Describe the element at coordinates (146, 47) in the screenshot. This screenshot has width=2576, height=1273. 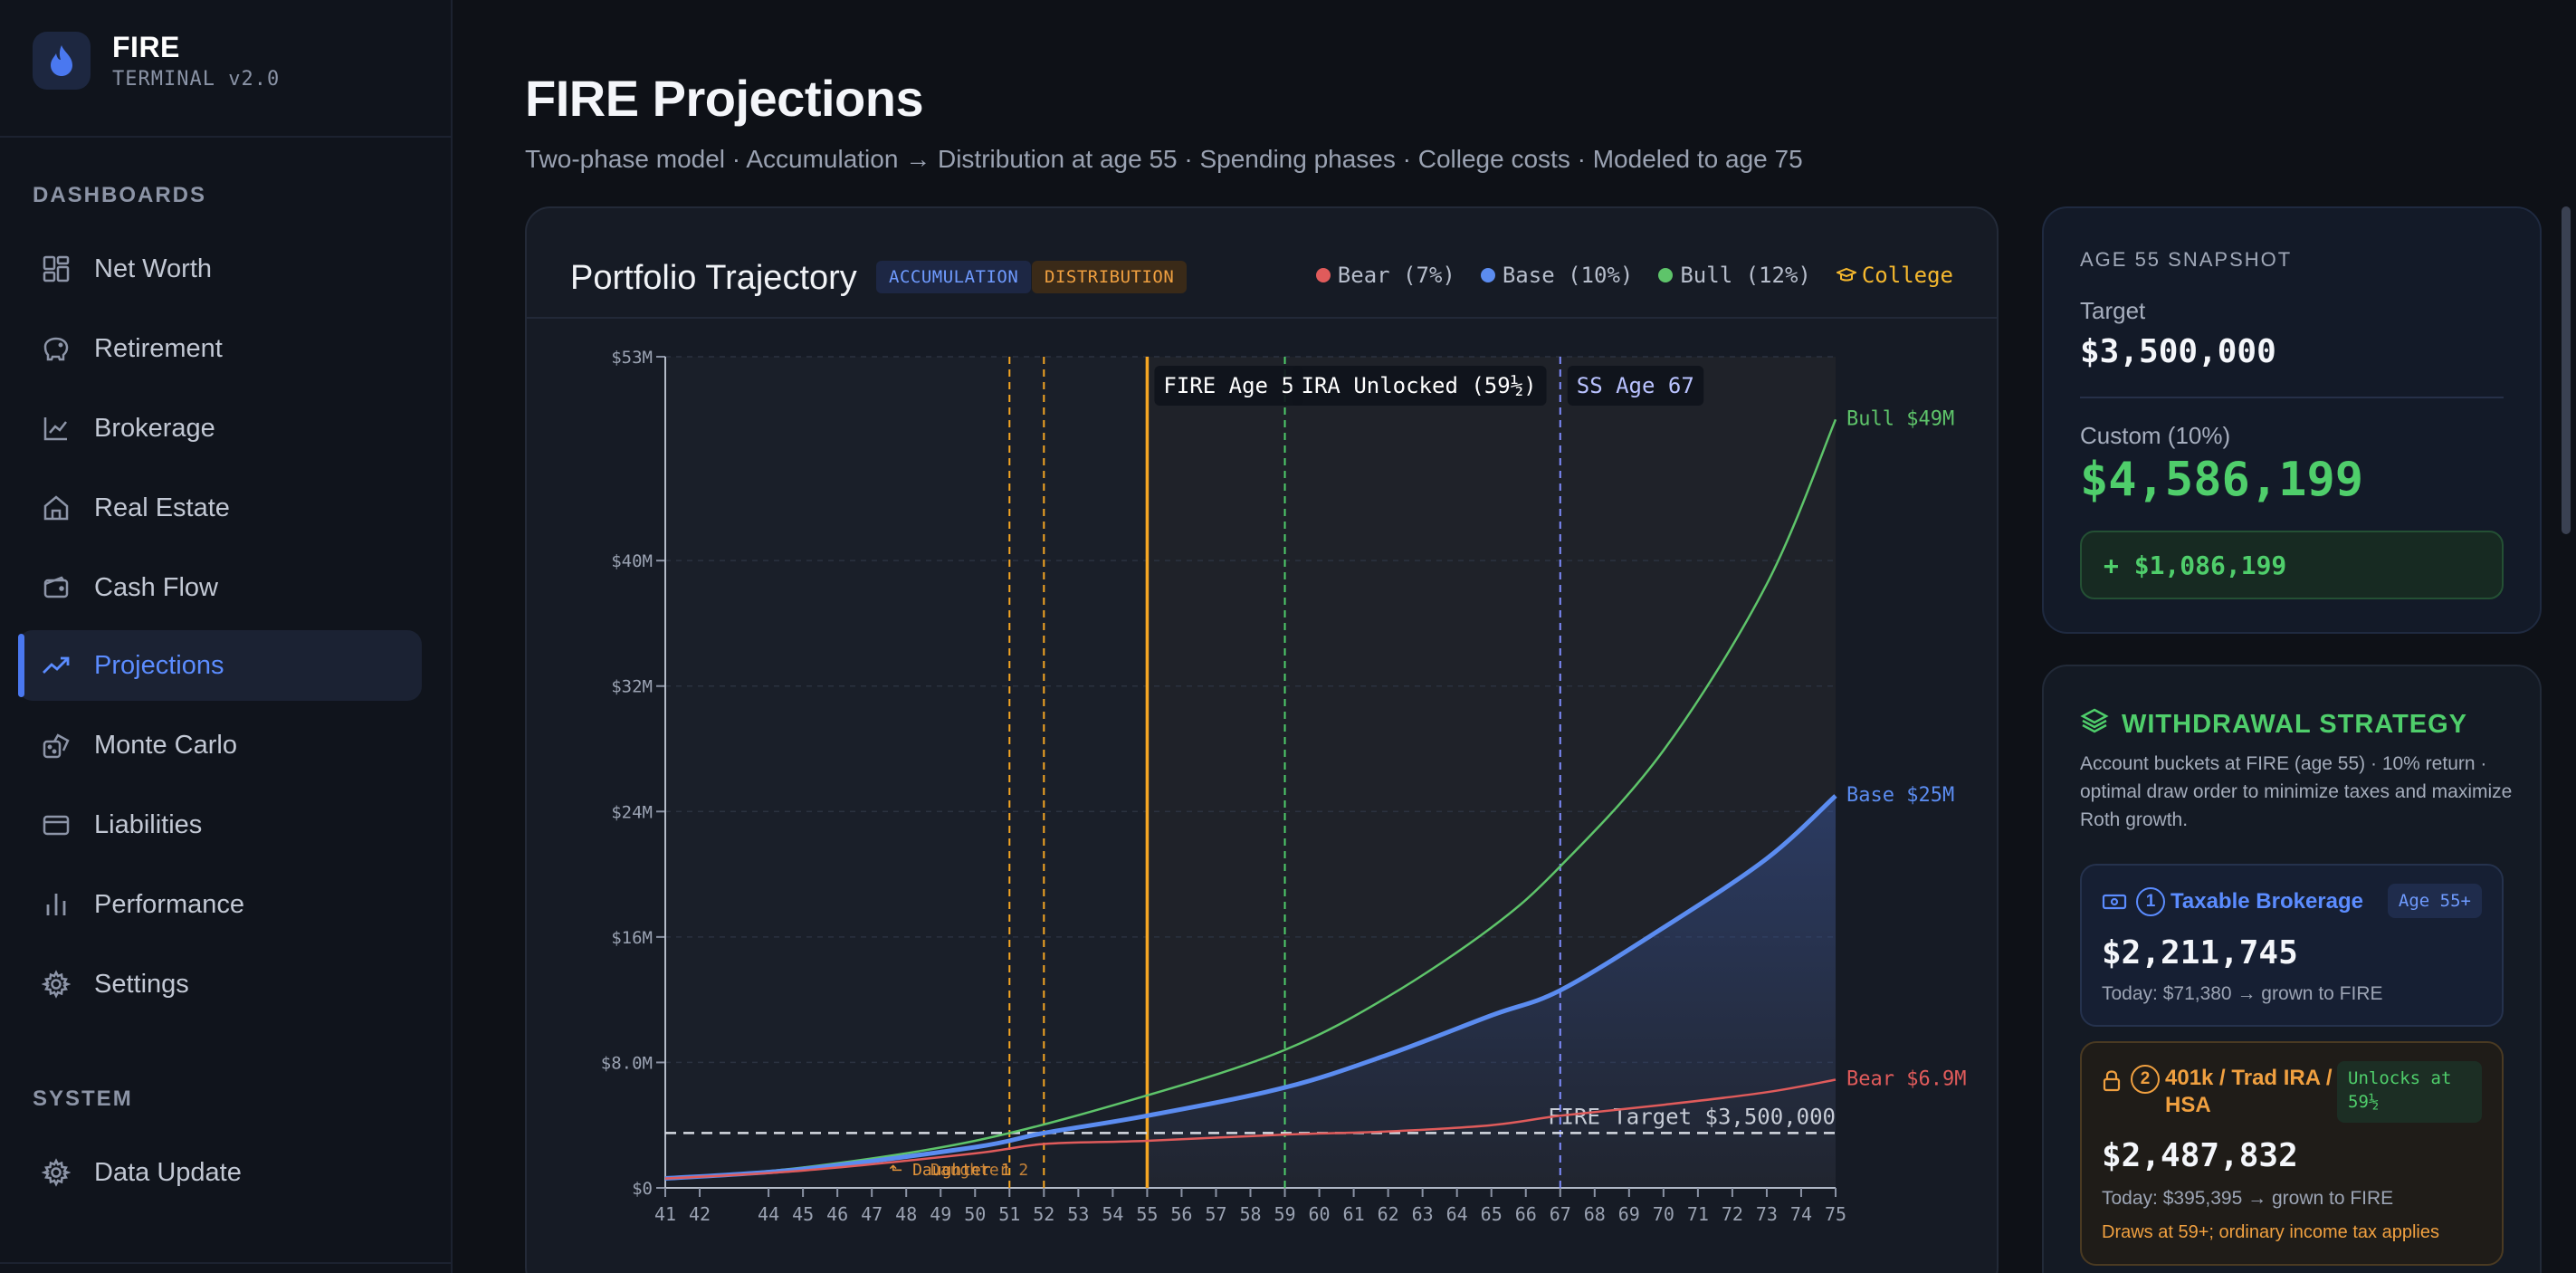
I see `brand-title: FIRE` at that location.